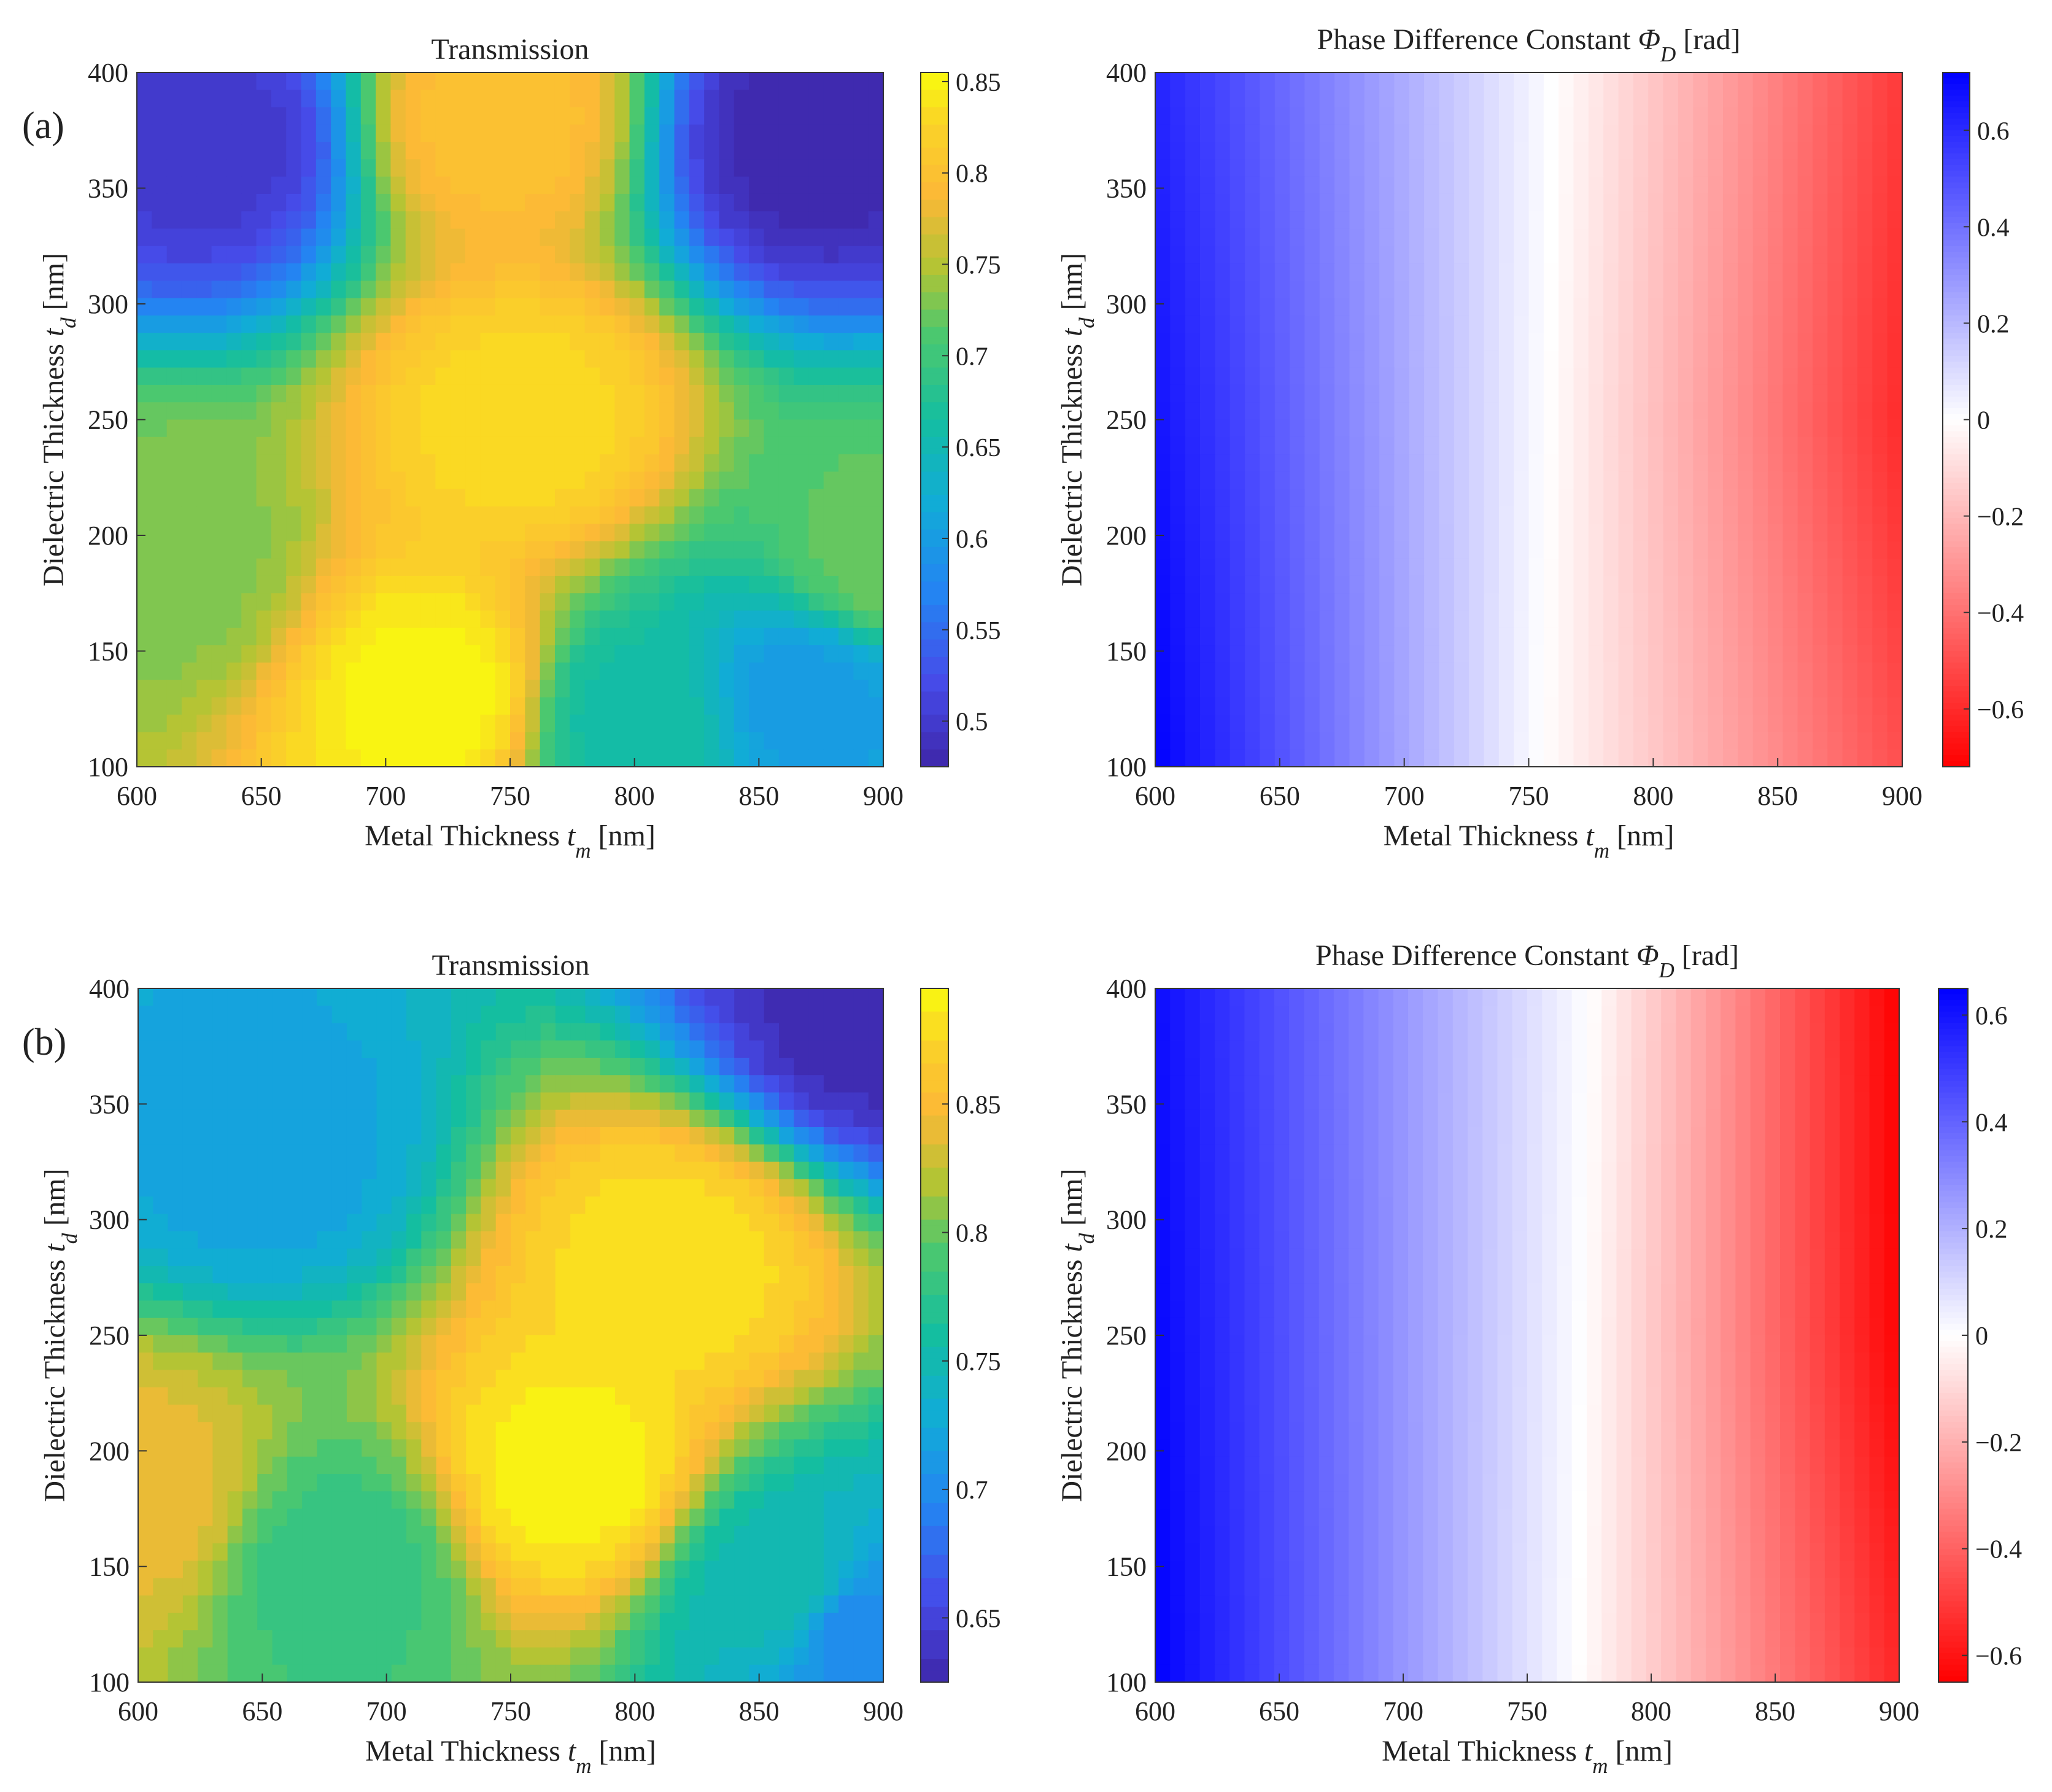  I want to click on x-tick-label: 900, so click(1902, 796).